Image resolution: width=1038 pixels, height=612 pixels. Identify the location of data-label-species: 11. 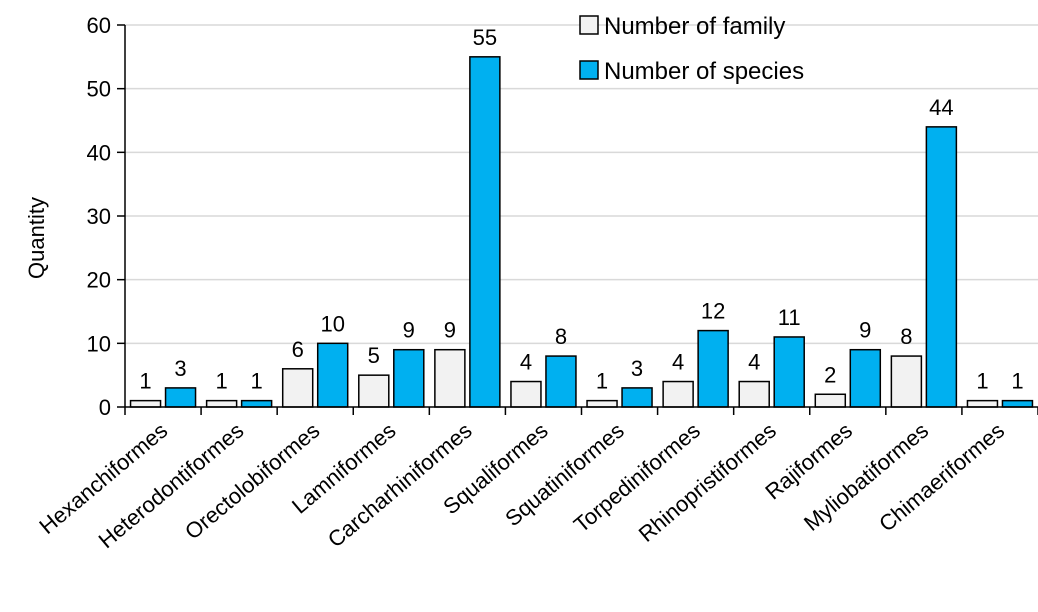
(789, 317).